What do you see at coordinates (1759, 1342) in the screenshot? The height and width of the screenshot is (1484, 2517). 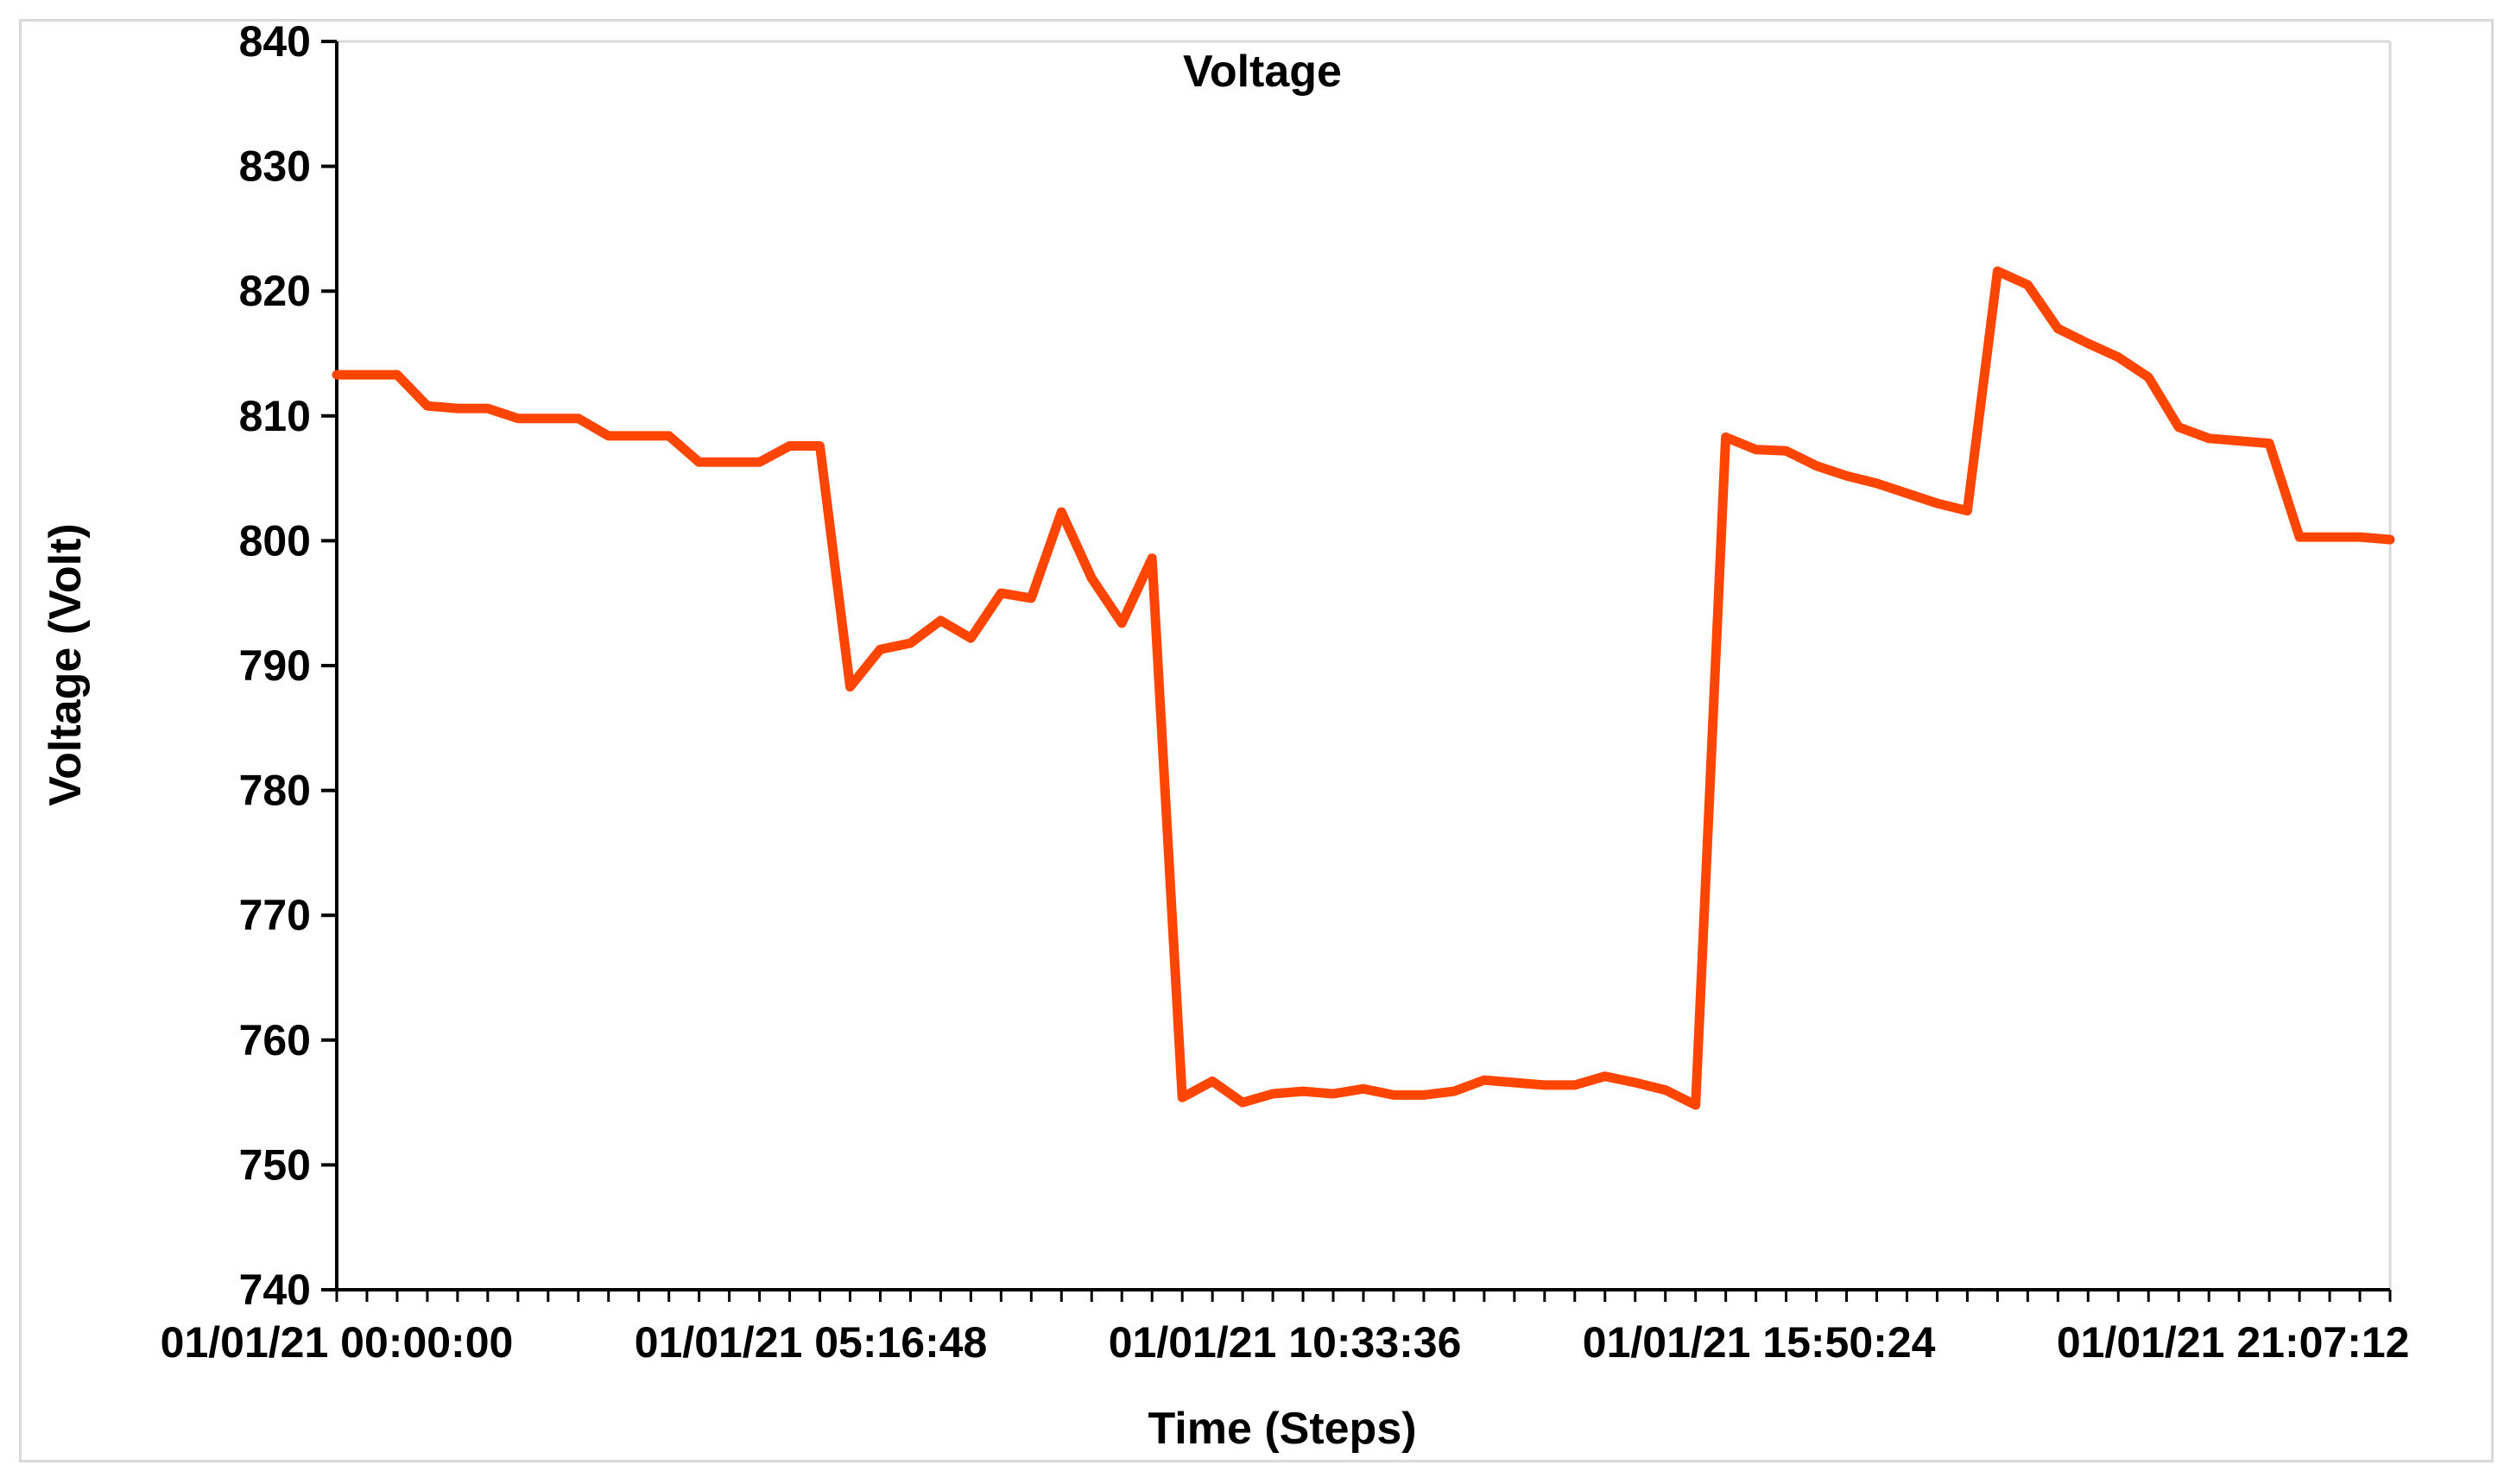 I see `x-tick-label: 01/01/21 15:50:24` at bounding box center [1759, 1342].